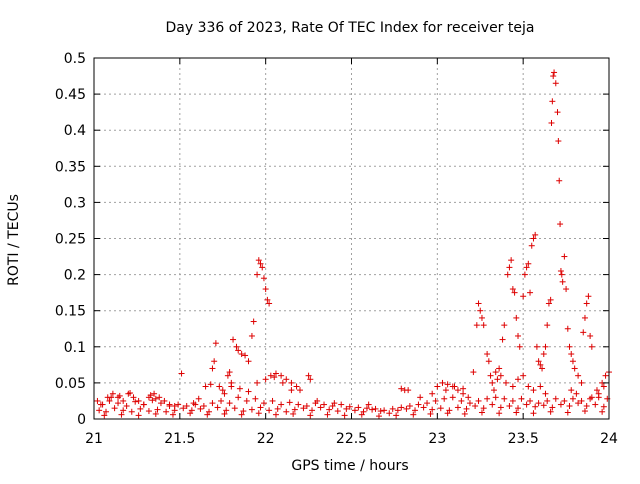  Describe the element at coordinates (94, 439) in the screenshot. I see `x-tick-label: 21` at that location.